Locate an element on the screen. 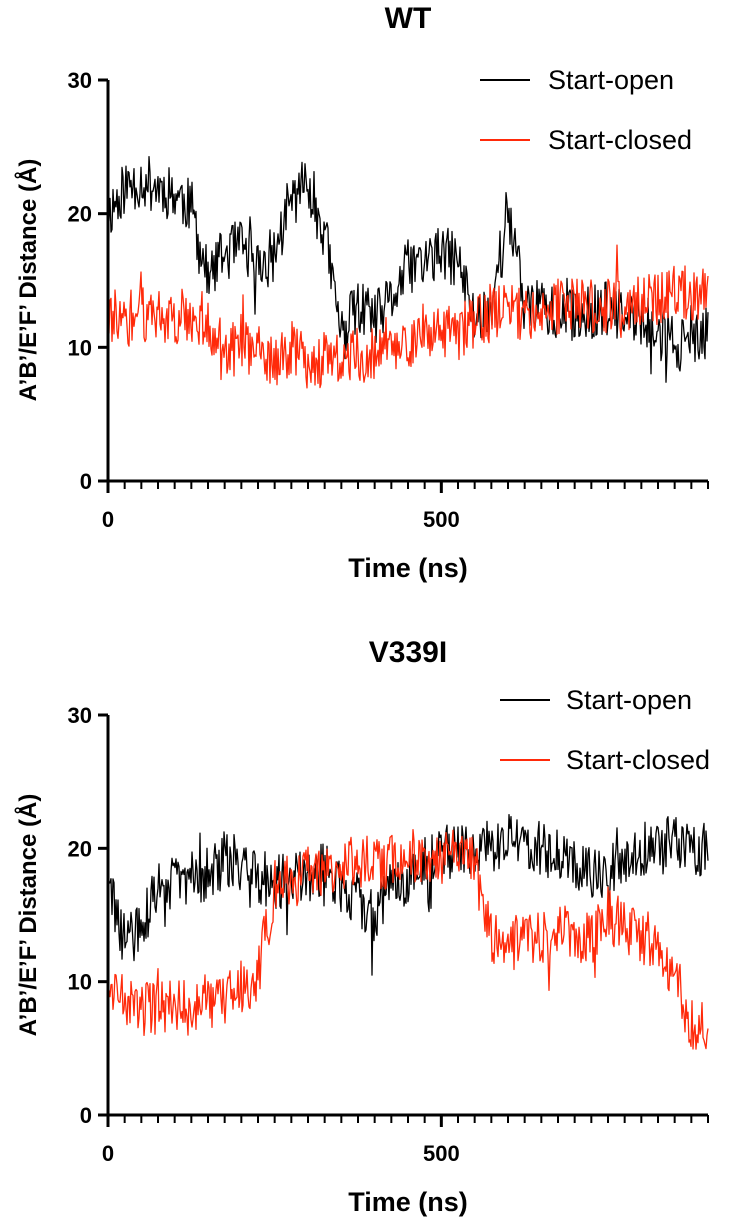  chart-title: WT is located at coordinates (408, 18).